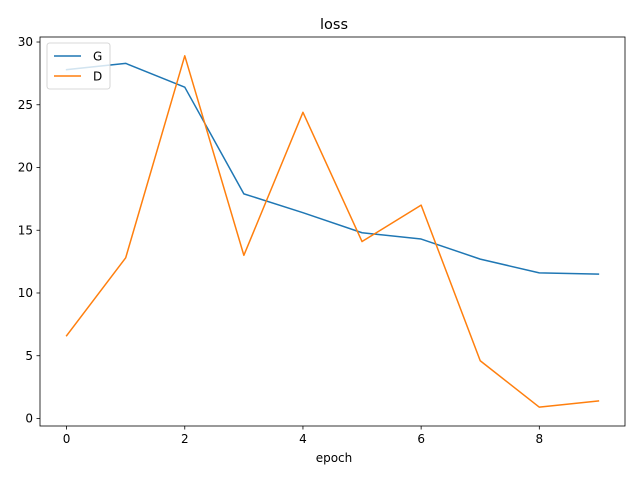  What do you see at coordinates (25, 105) in the screenshot?
I see `y-tick-label: 25` at bounding box center [25, 105].